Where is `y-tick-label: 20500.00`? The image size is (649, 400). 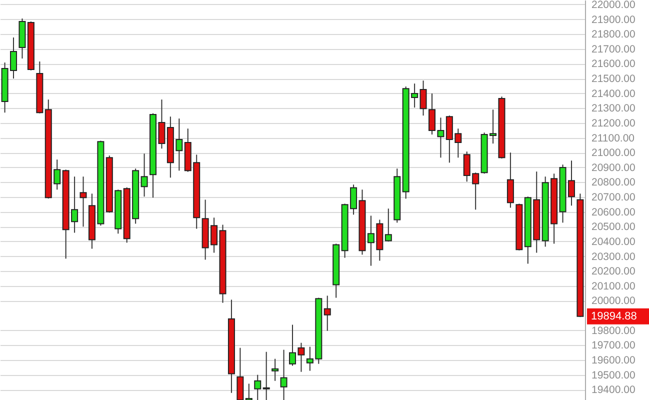 y-tick-label: 20500.00 is located at coordinates (614, 227).